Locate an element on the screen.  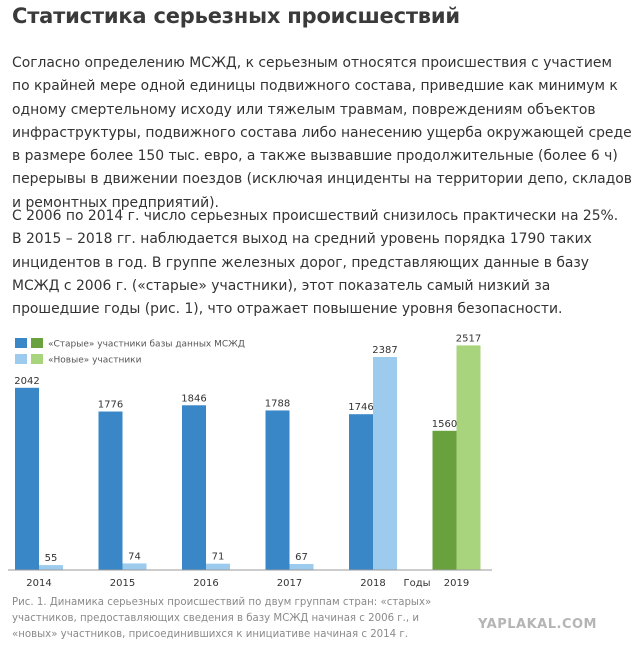
legend-swatch-old is located at coordinates (21, 343).